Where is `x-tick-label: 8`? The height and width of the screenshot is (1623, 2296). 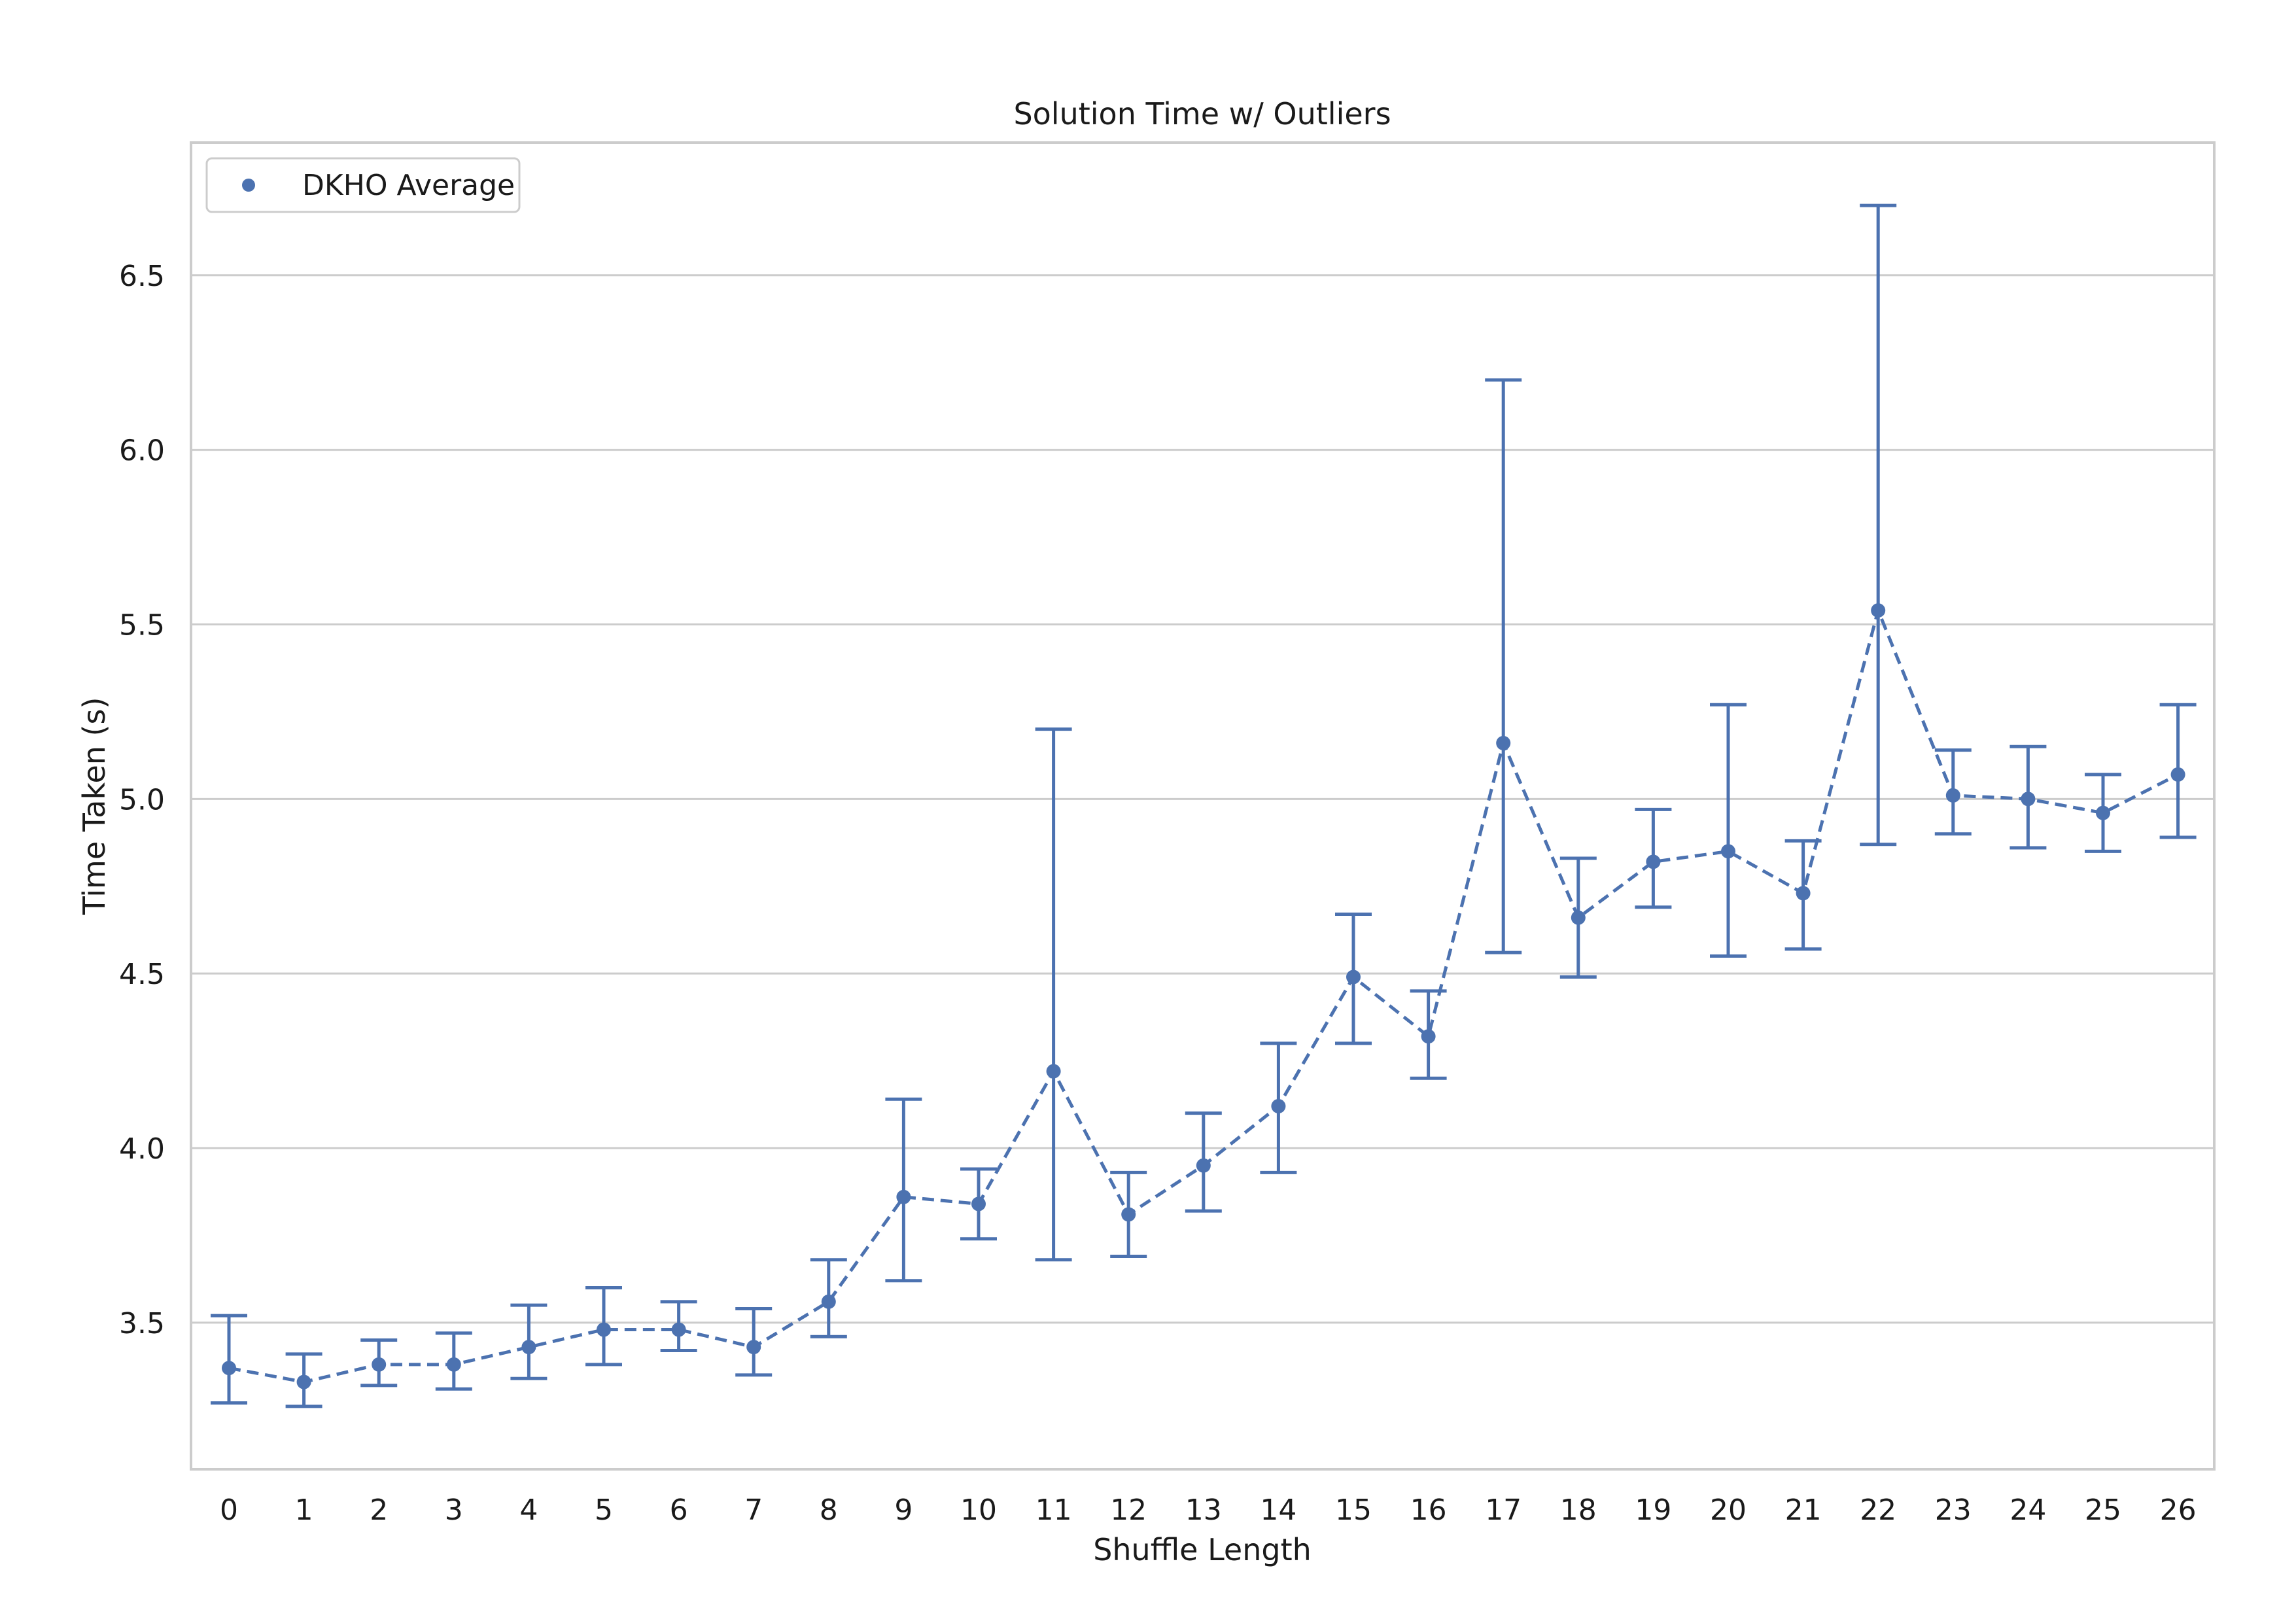
x-tick-label: 8 is located at coordinates (829, 1510).